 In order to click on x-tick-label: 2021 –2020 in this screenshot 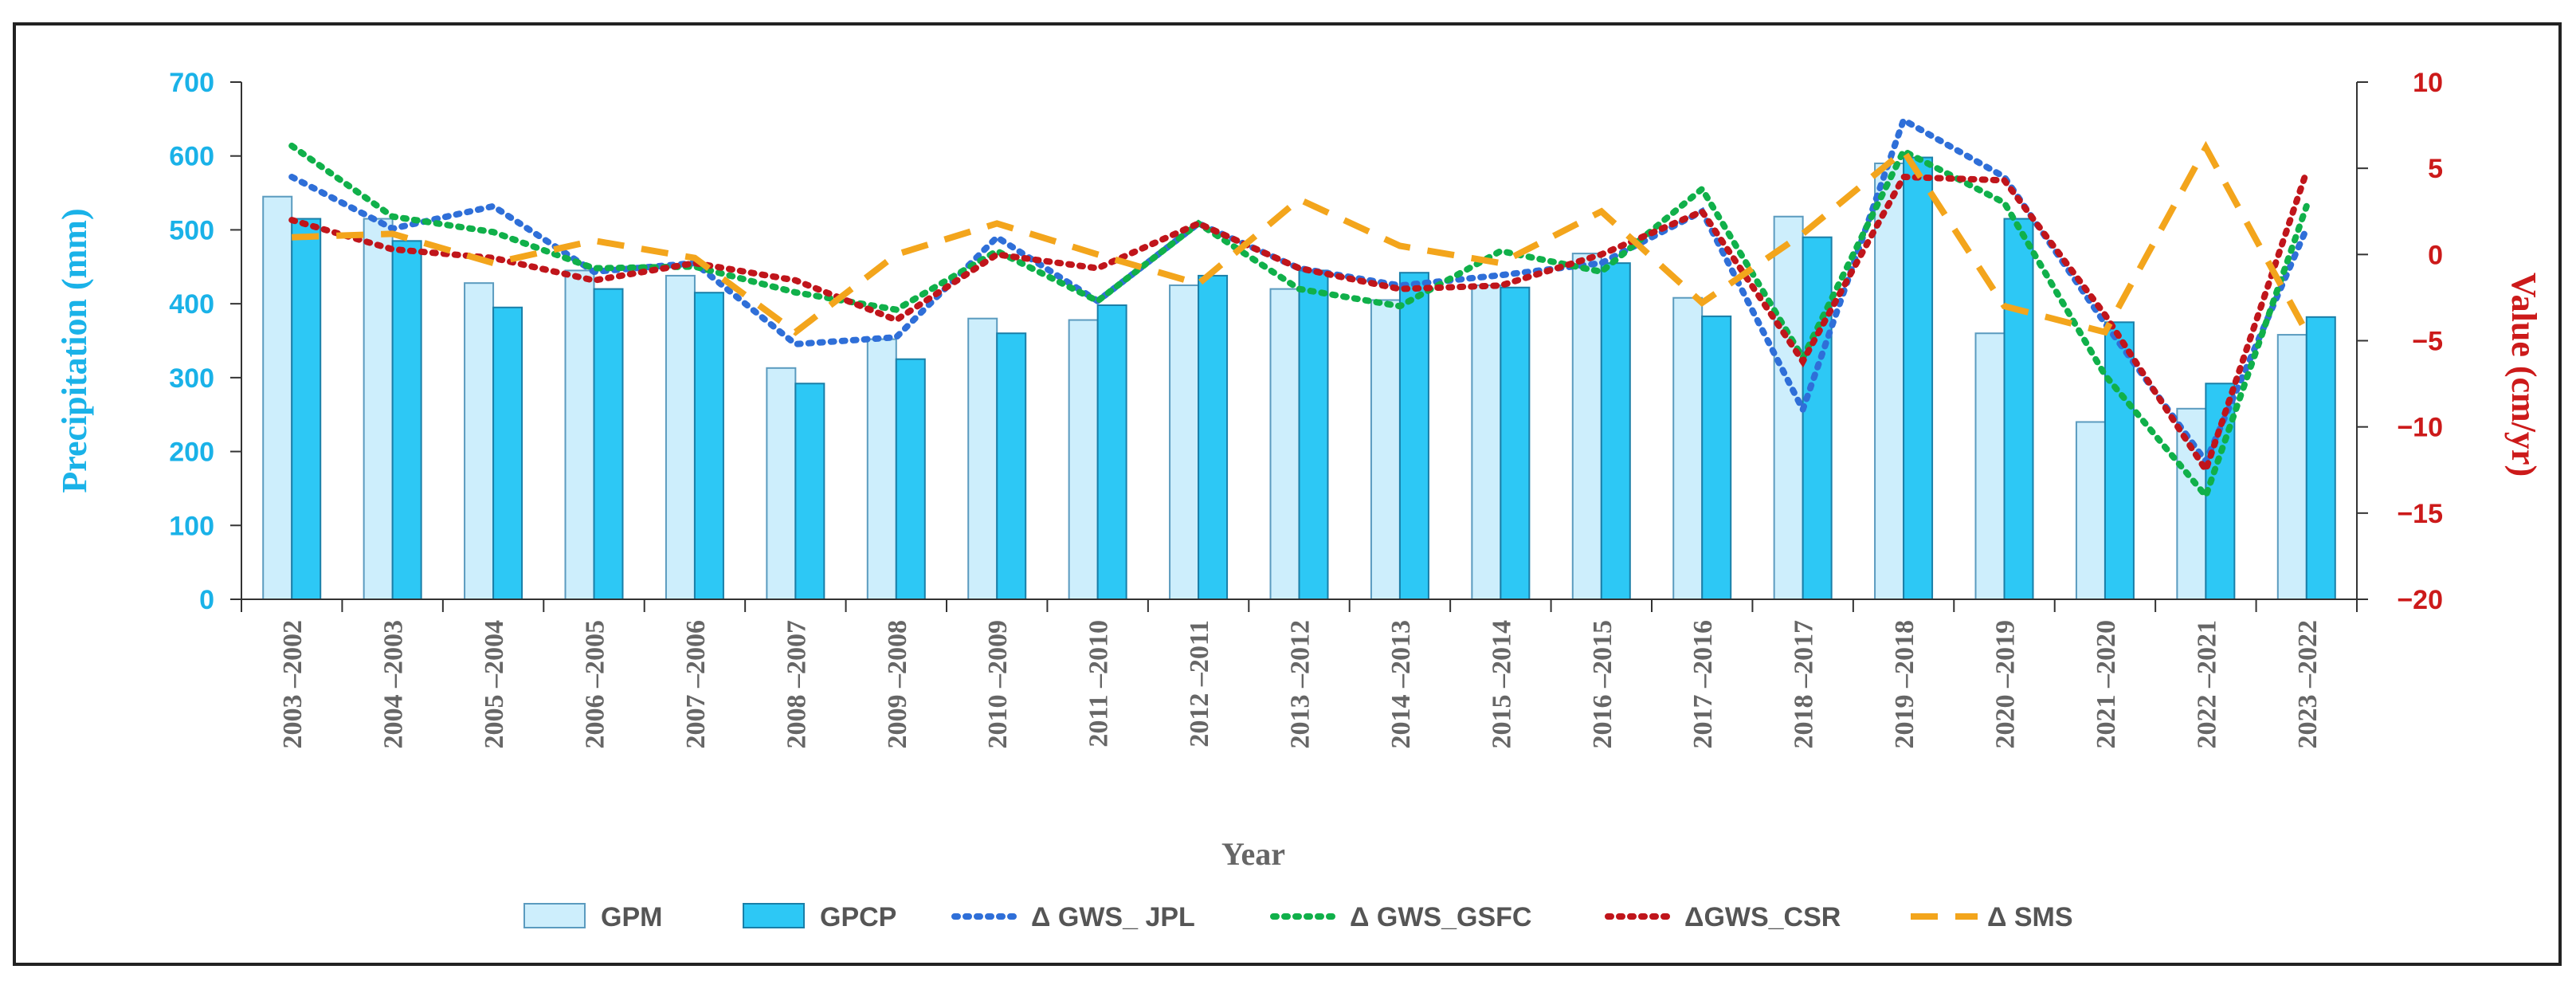, I will do `click(2106, 684)`.